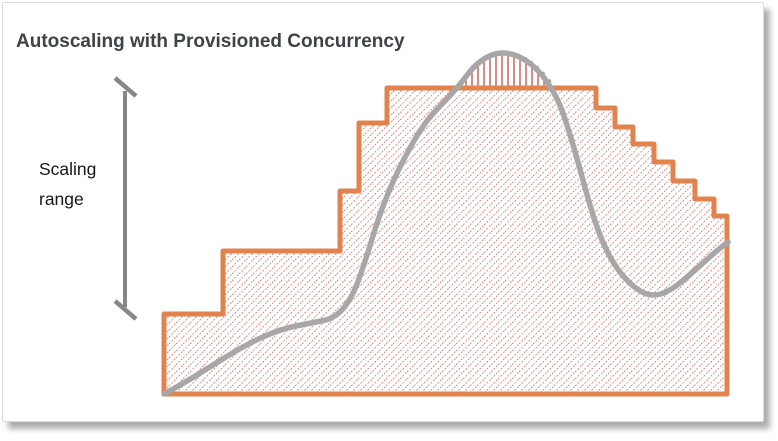  What do you see at coordinates (210, 41) in the screenshot?
I see `diagram-title: Autoscaling with Provisioned Concurrency` at bounding box center [210, 41].